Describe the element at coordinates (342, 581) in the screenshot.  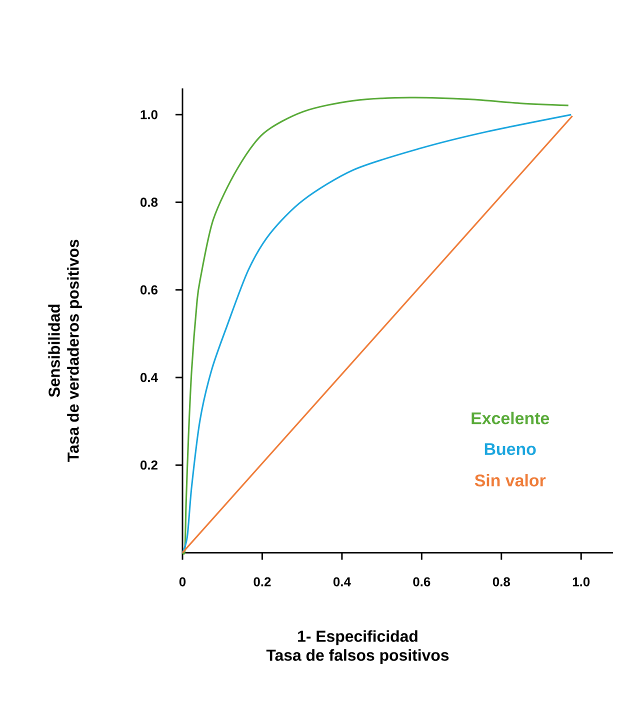
I see `x-tick-label: 0.4` at that location.